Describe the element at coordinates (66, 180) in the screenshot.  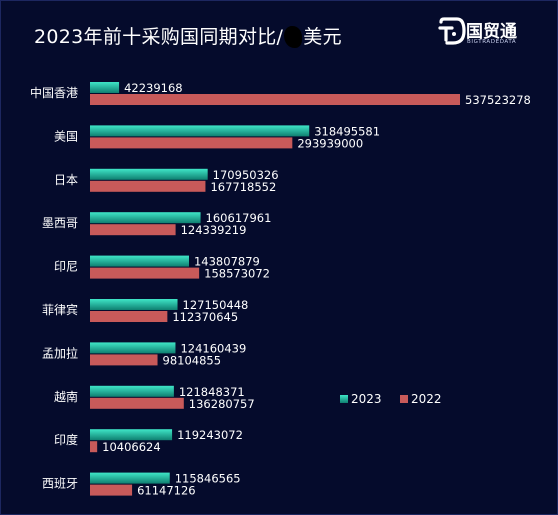
I see `category-label: 日本` at that location.